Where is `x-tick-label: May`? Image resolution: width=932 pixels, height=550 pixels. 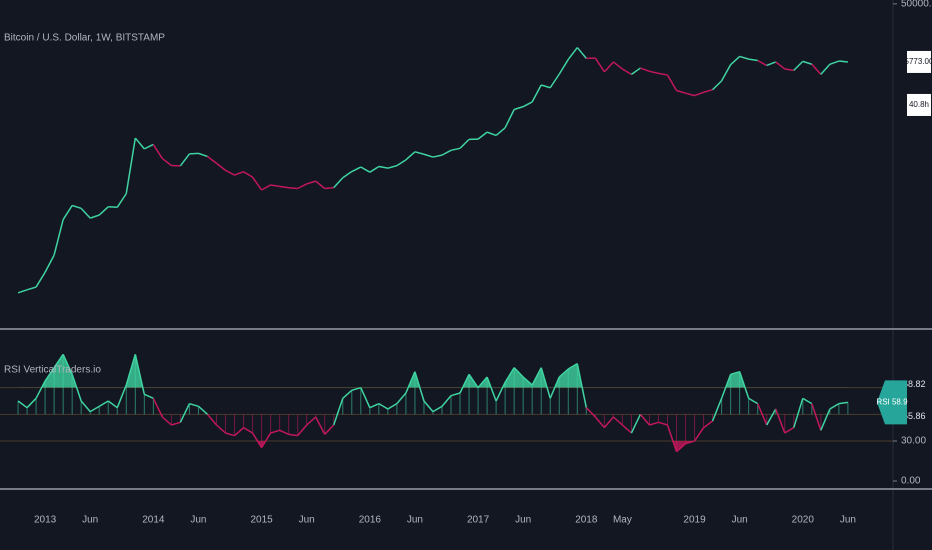 x-tick-label: May is located at coordinates (622, 520).